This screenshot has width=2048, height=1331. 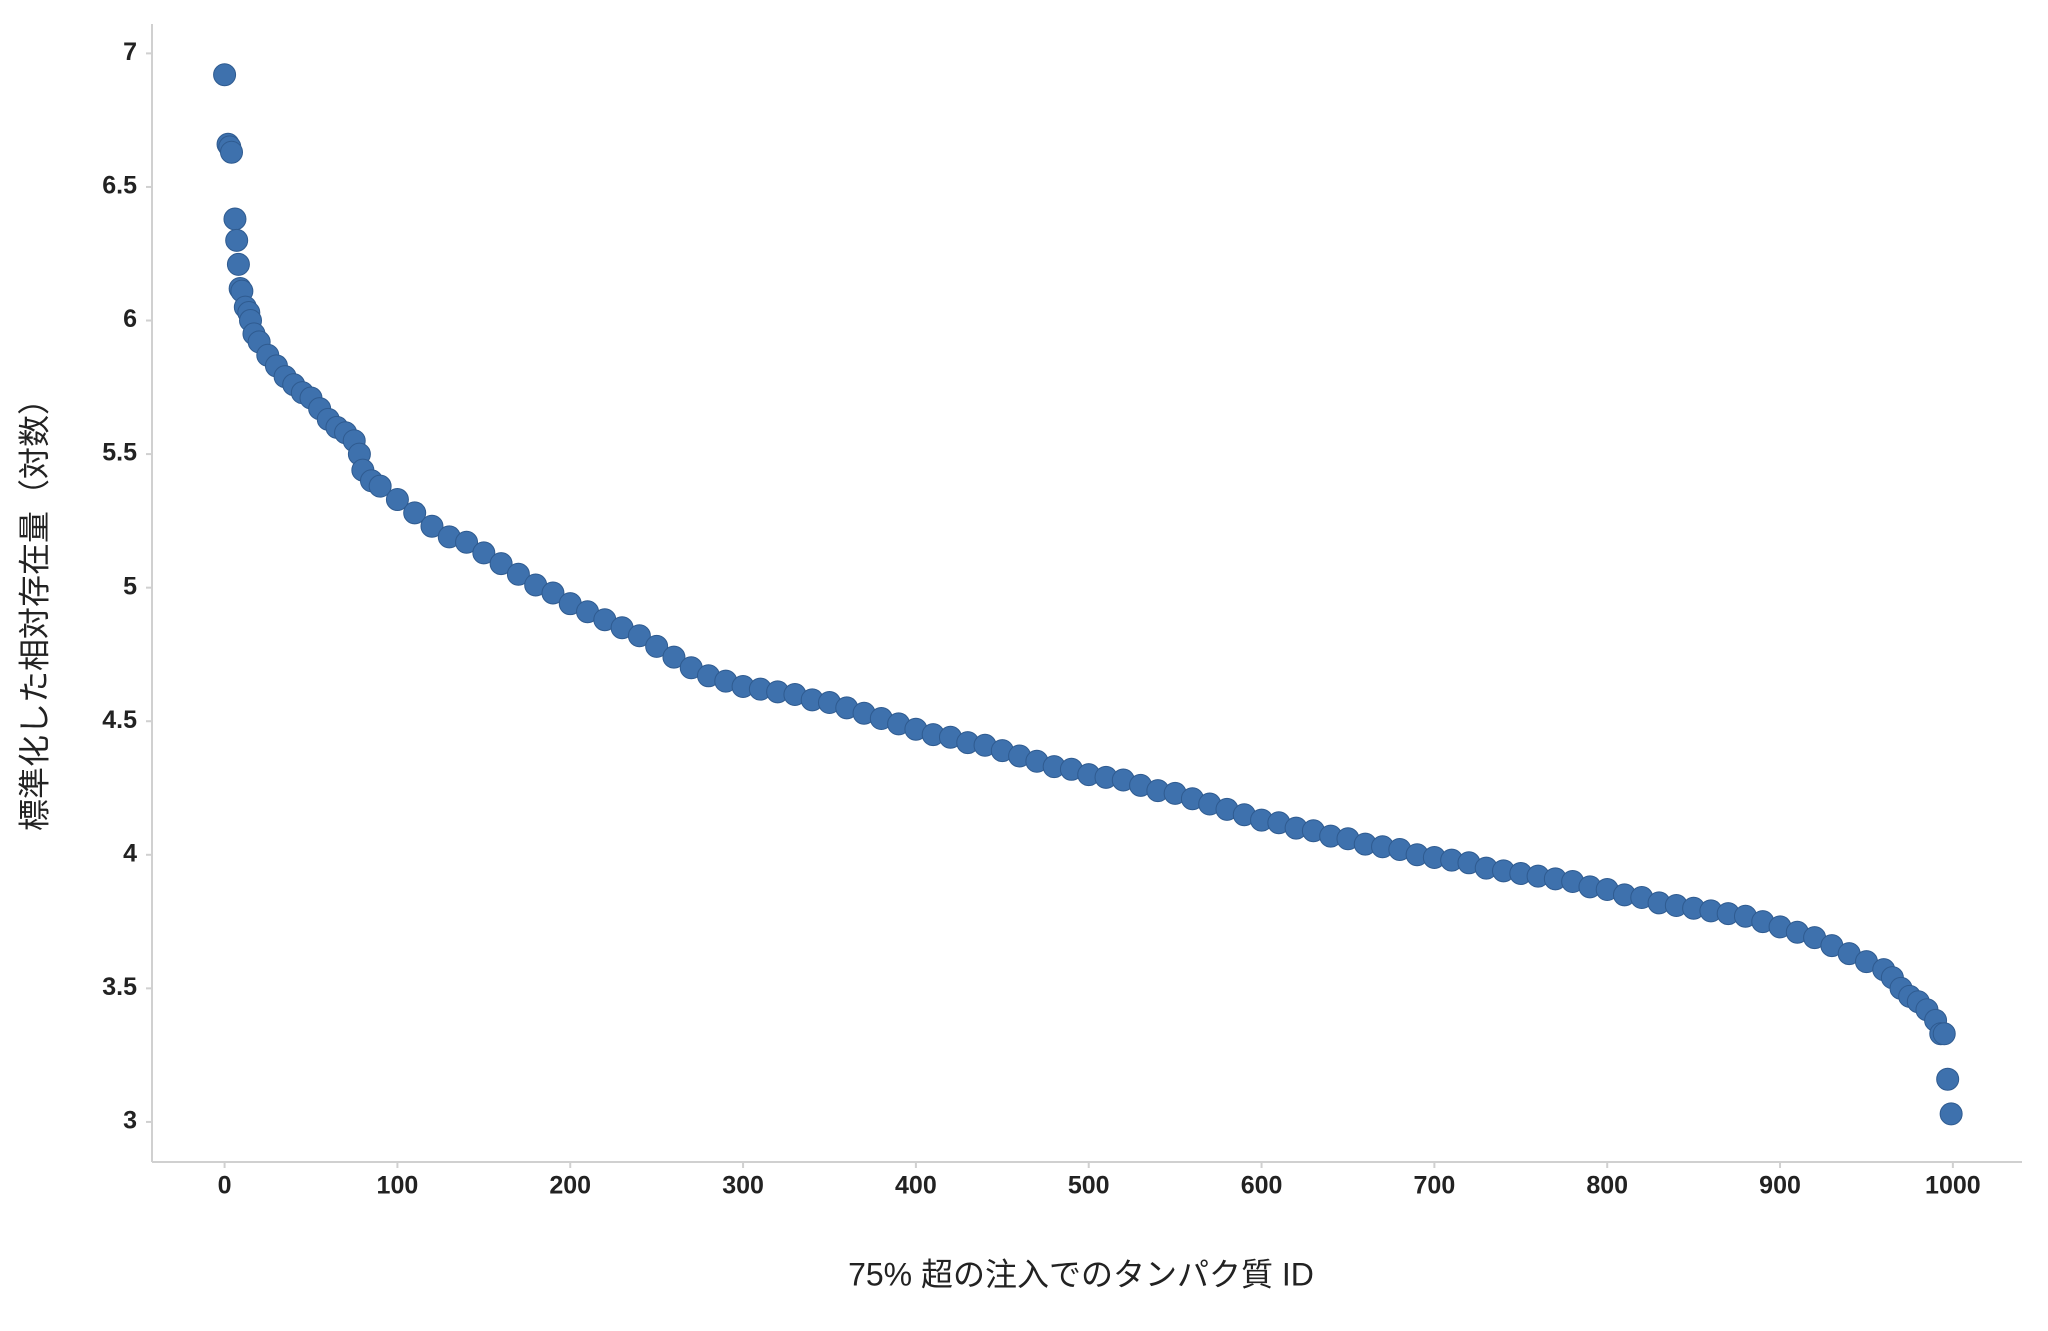 I want to click on y-tick-label: 5, so click(x=130, y=586).